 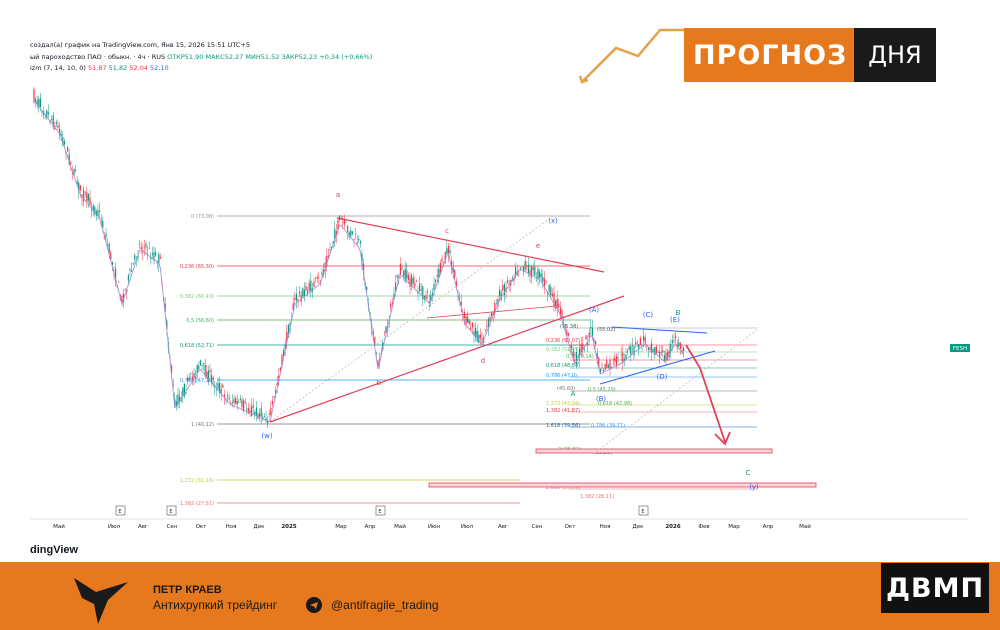 What do you see at coordinates (467, 527) in the screenshot?
I see `x-axis-label: Июл` at bounding box center [467, 527].